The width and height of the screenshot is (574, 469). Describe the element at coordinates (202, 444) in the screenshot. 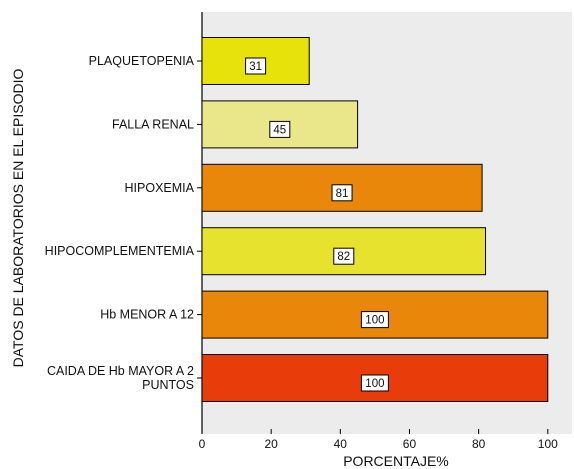

I see `x-tick-label: 0` at that location.